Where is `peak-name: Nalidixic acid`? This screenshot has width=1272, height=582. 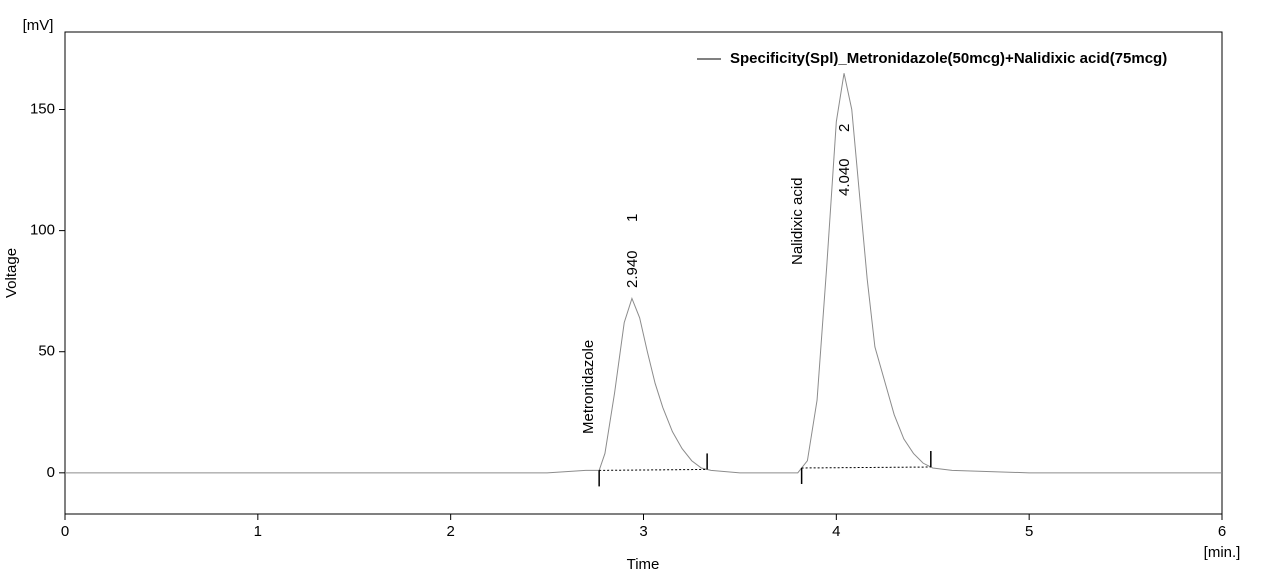 peak-name: Nalidixic acid is located at coordinates (797, 221).